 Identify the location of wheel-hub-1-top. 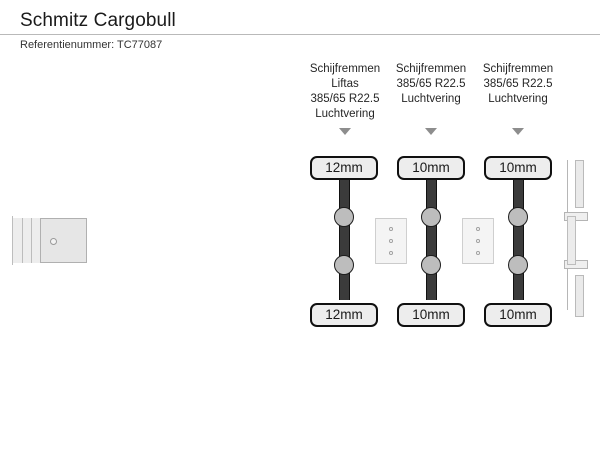
(344, 217).